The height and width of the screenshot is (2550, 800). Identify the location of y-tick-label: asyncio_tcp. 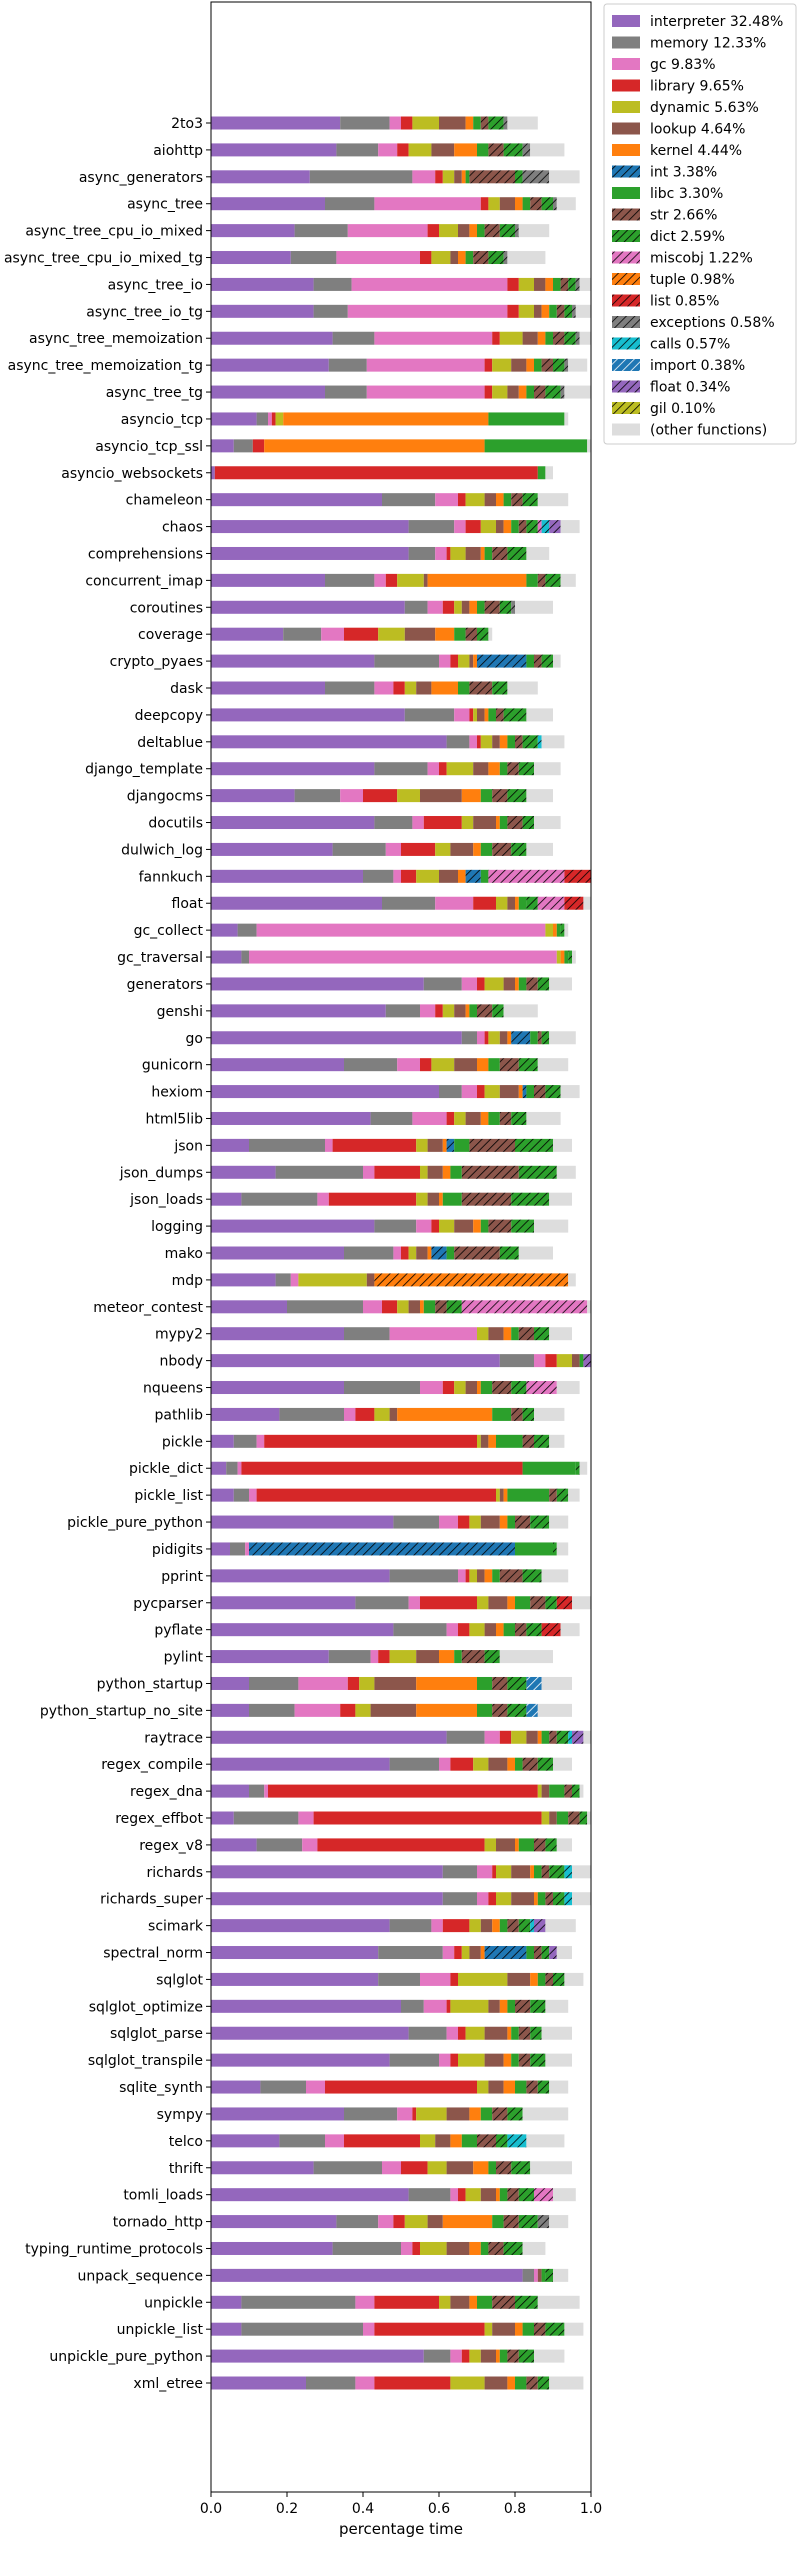
(162, 420).